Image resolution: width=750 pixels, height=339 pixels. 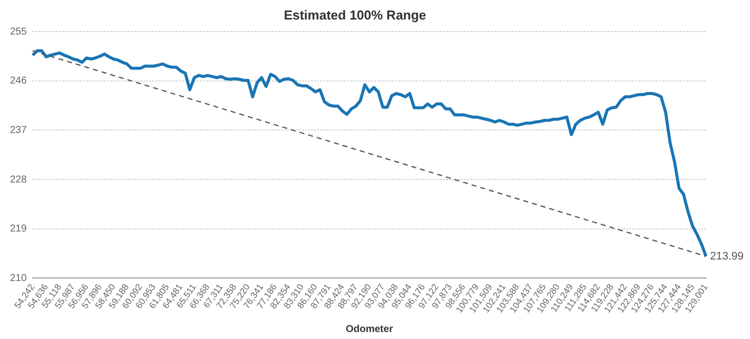 I want to click on y-tick-label: 219, so click(x=19, y=229).